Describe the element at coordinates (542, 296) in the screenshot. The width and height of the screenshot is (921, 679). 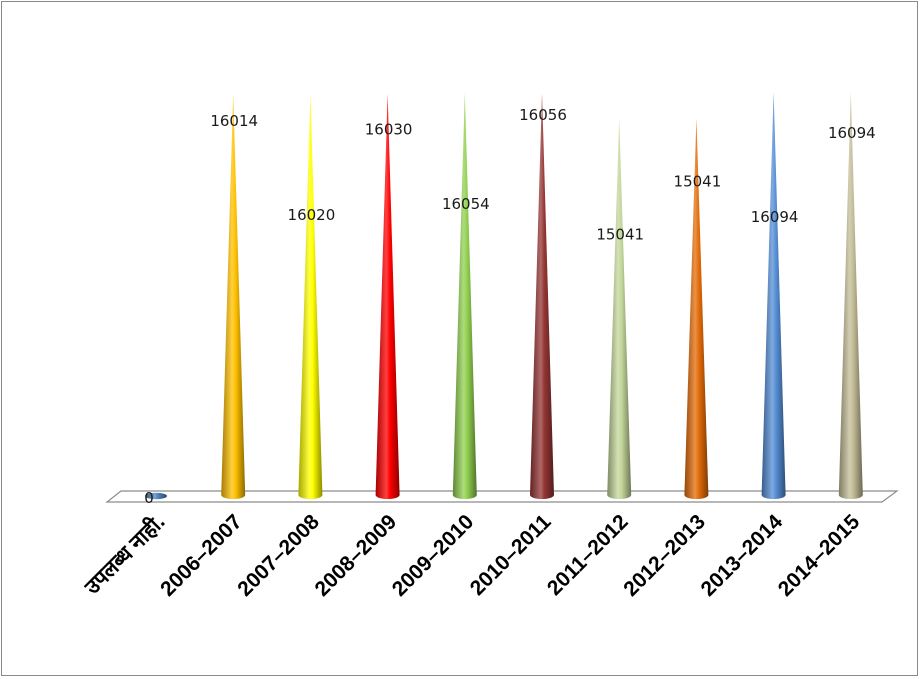
I see `cone-2010–2011` at that location.